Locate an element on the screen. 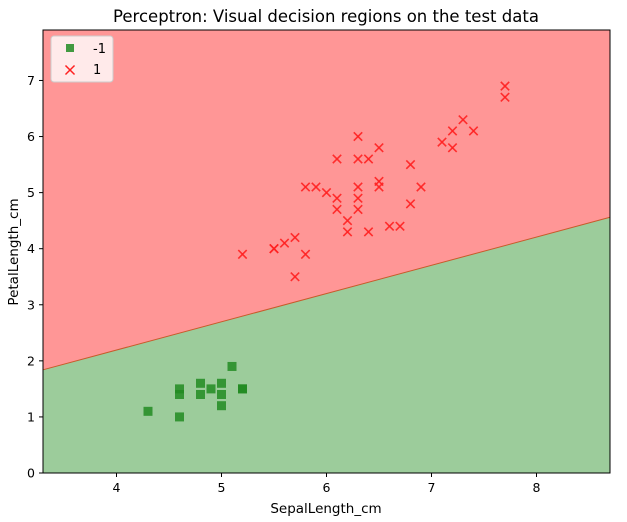 The width and height of the screenshot is (627, 522). y-tick-label: 4 is located at coordinates (31, 248).